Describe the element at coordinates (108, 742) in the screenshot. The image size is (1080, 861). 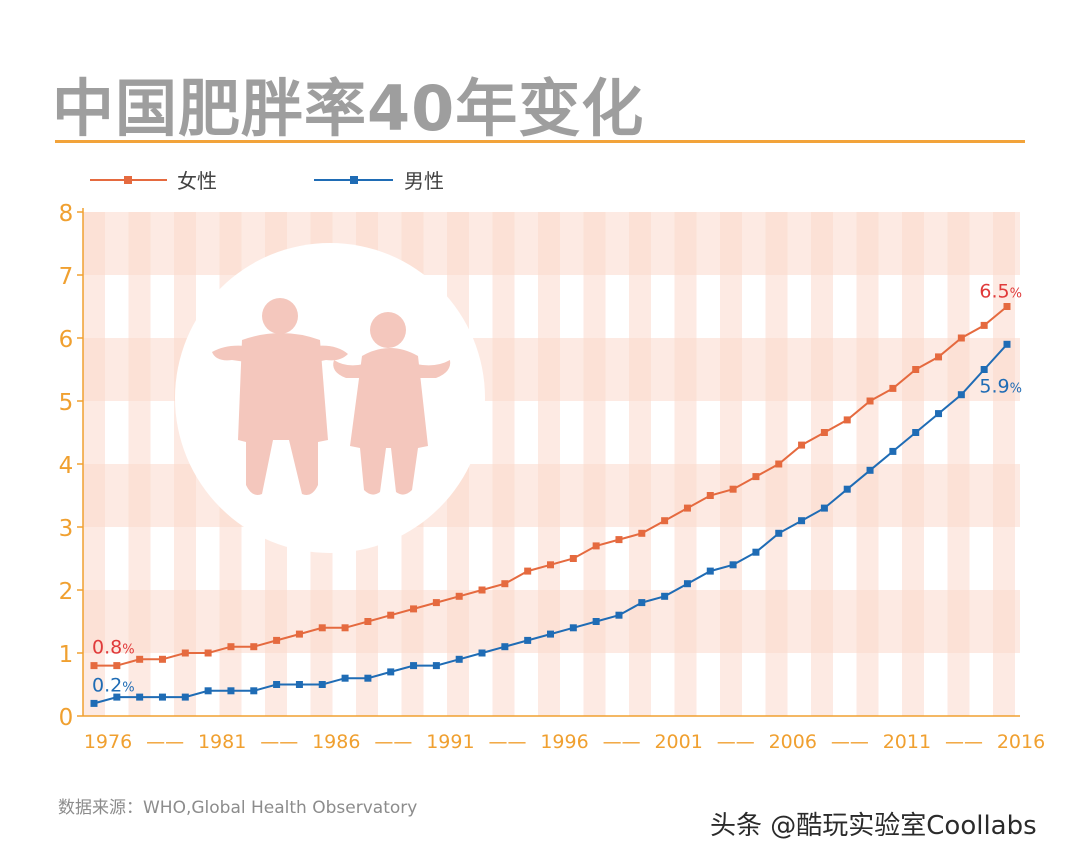
I see `x-tick-label: 1976` at that location.